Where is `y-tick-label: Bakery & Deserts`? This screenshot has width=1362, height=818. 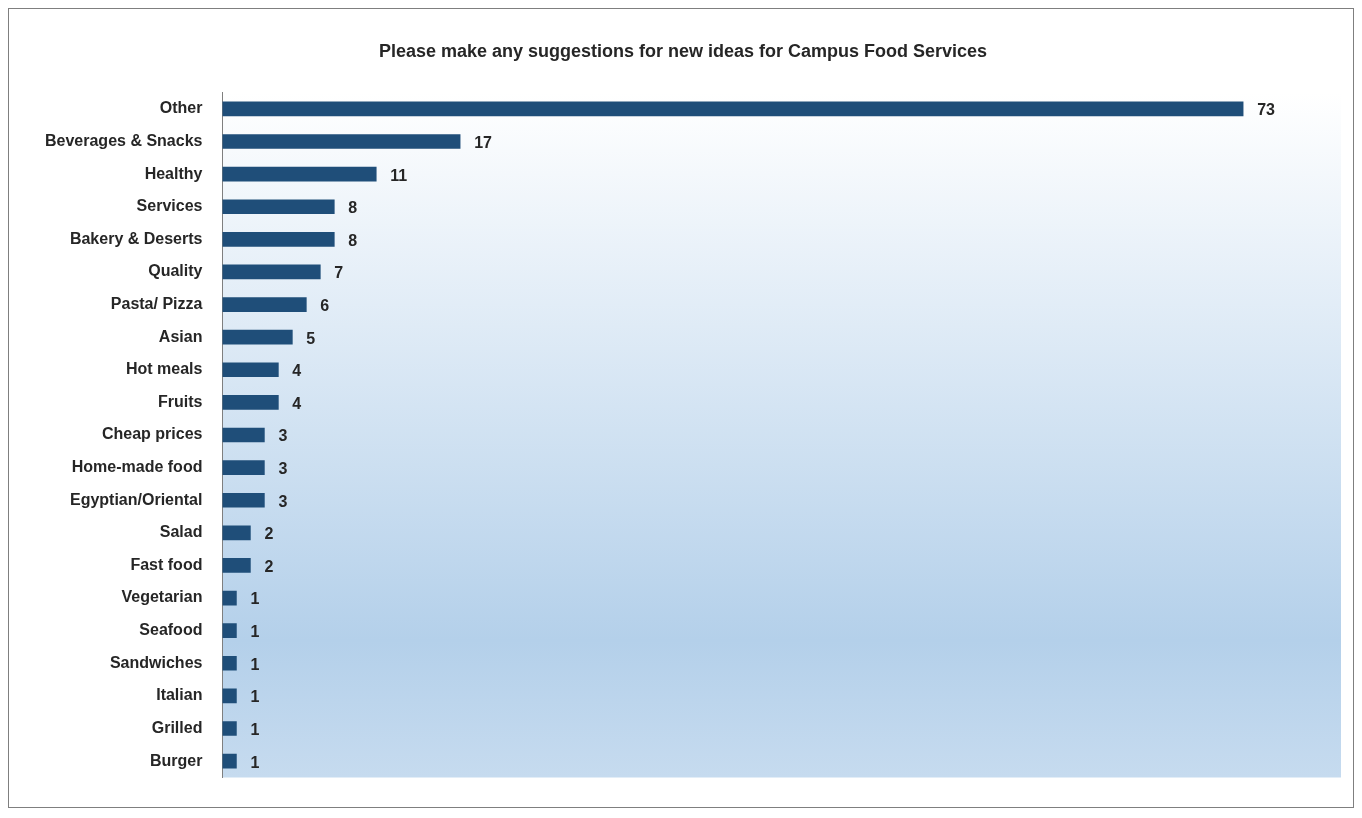 y-tick-label: Bakery & Deserts is located at coordinates (136, 238).